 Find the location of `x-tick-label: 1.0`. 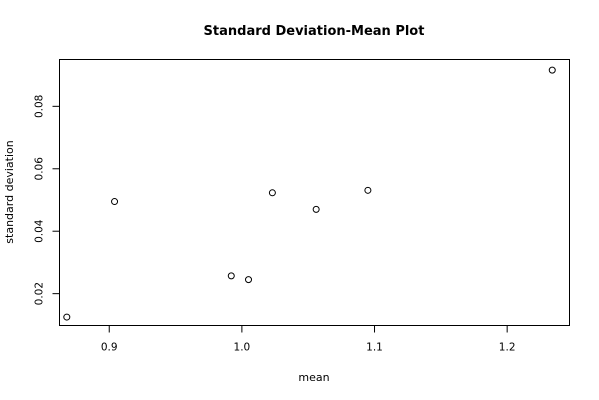

x-tick-label: 1.0 is located at coordinates (242, 348).